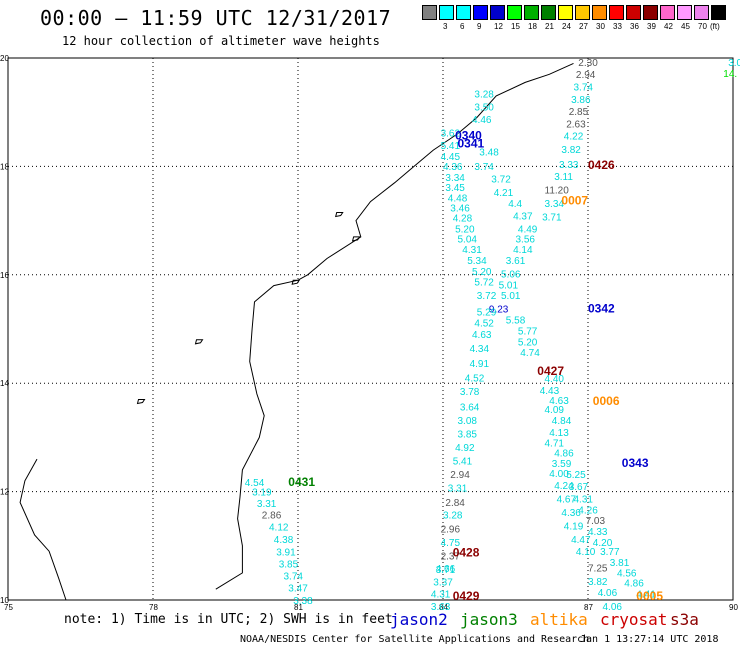 This screenshot has width=740, height=650. I want to click on wave-height-value: 3.71, so click(446, 570).